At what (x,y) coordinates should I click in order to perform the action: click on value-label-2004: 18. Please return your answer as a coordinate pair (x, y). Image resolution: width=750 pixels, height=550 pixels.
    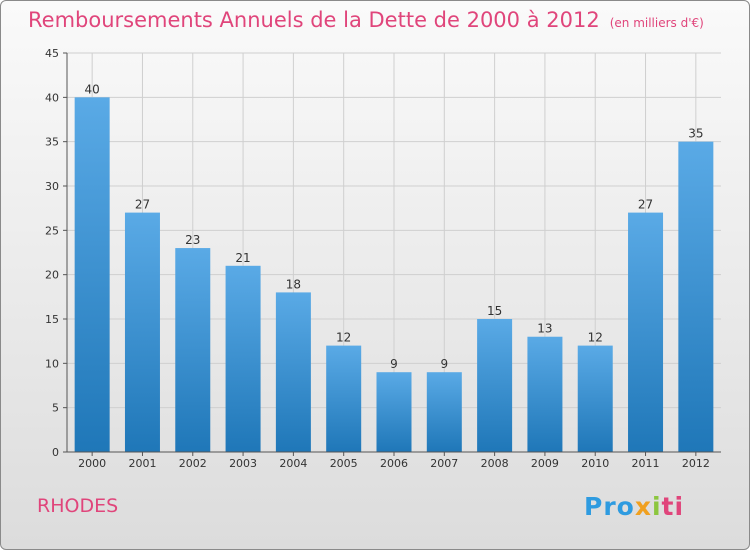
    Looking at the image, I should click on (293, 284).